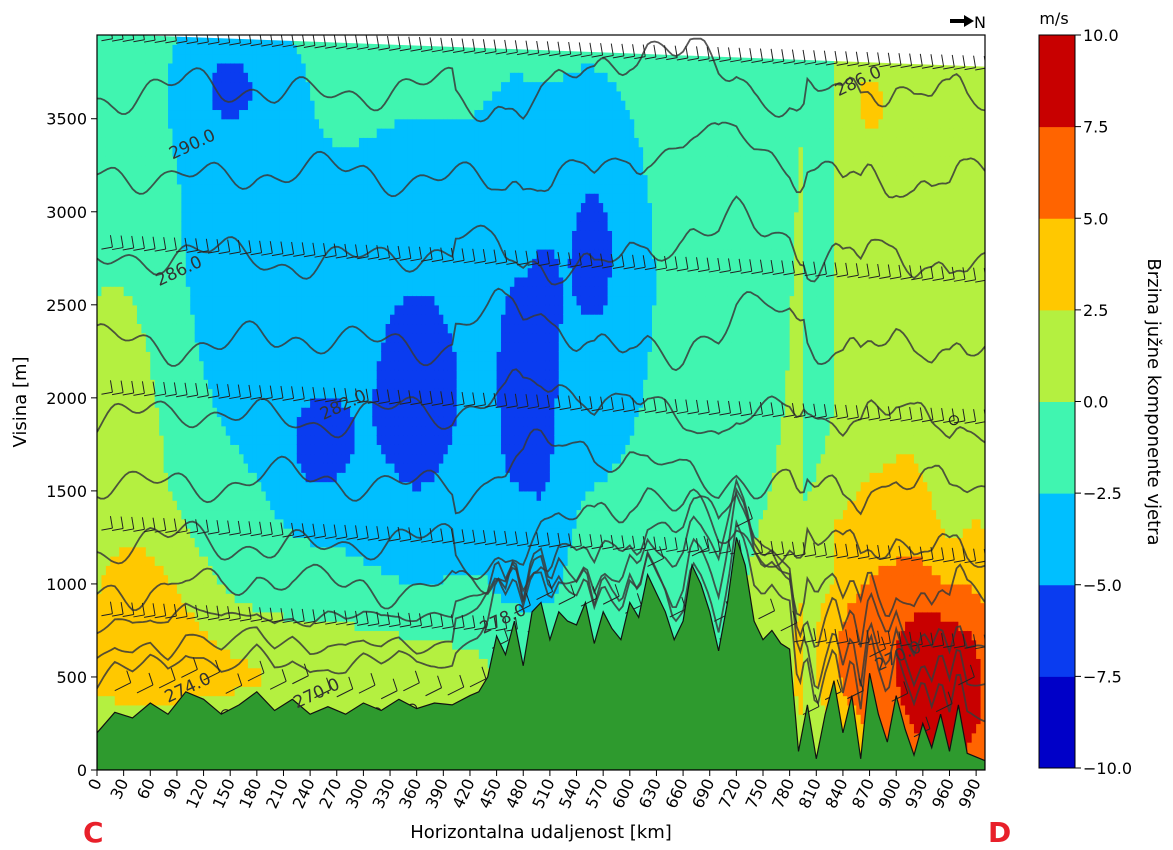  What do you see at coordinates (384, 794) in the screenshot?
I see `x-tick-label: 330` at bounding box center [384, 794].